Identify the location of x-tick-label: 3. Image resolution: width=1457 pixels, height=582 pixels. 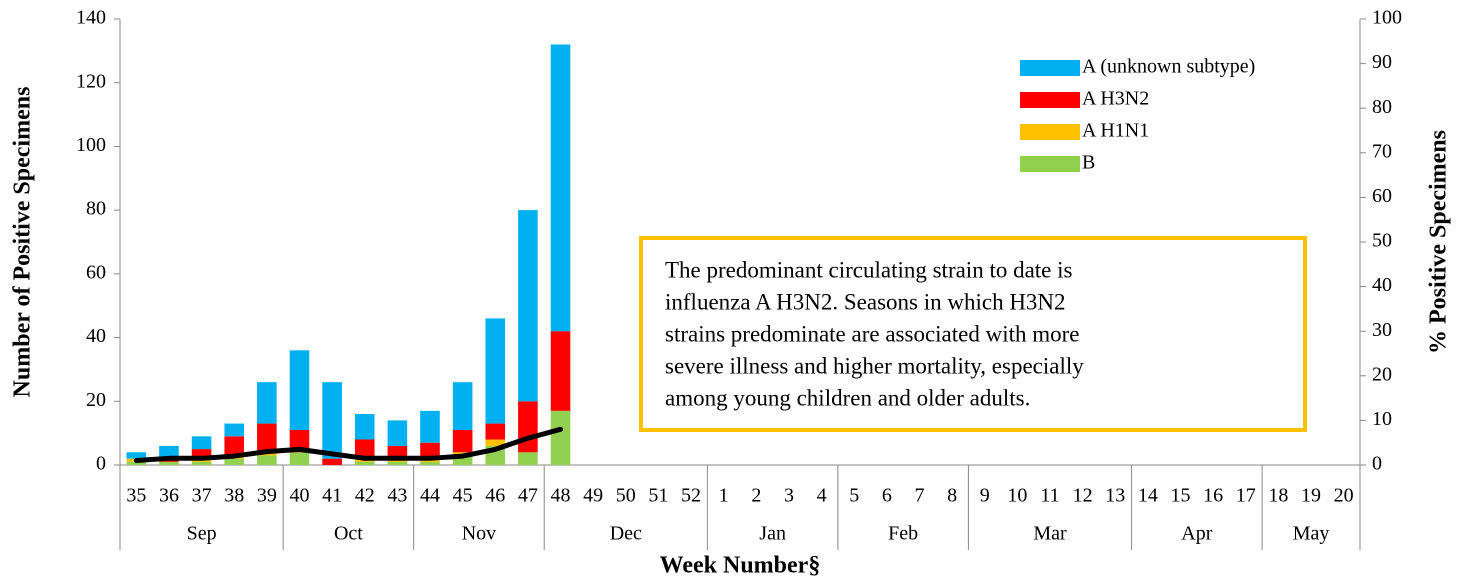
(789, 496).